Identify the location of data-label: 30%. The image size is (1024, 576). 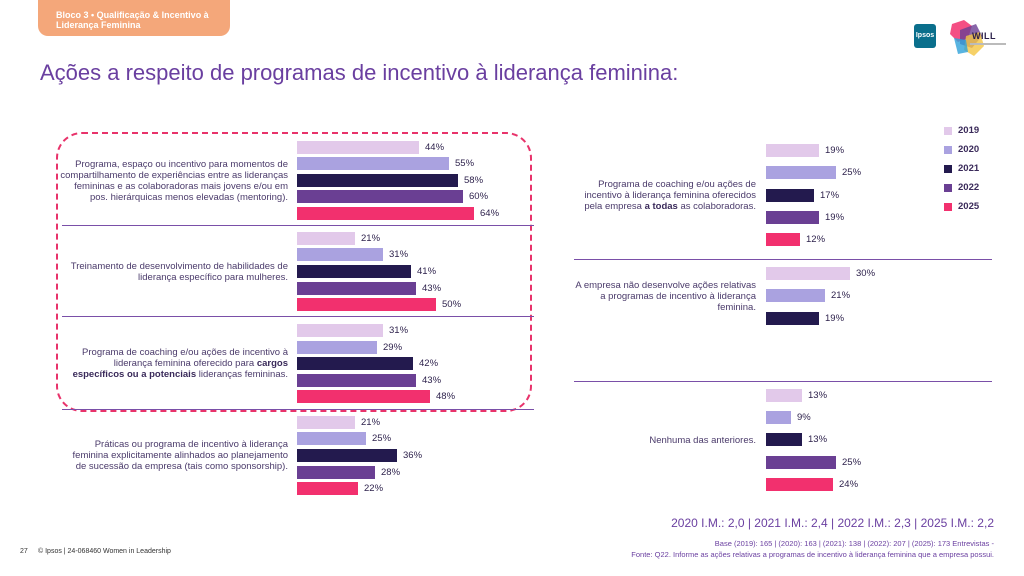
(866, 273).